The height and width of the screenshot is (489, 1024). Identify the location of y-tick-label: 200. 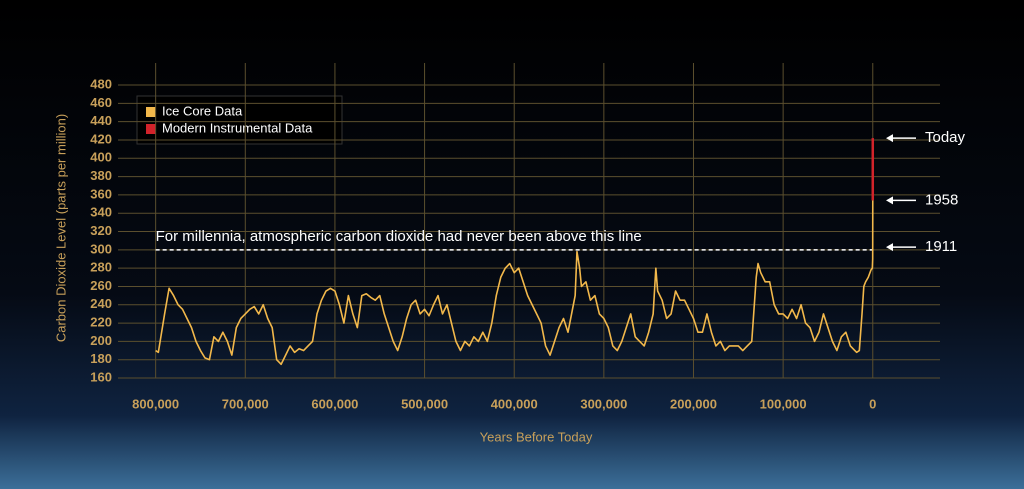
(101, 340).